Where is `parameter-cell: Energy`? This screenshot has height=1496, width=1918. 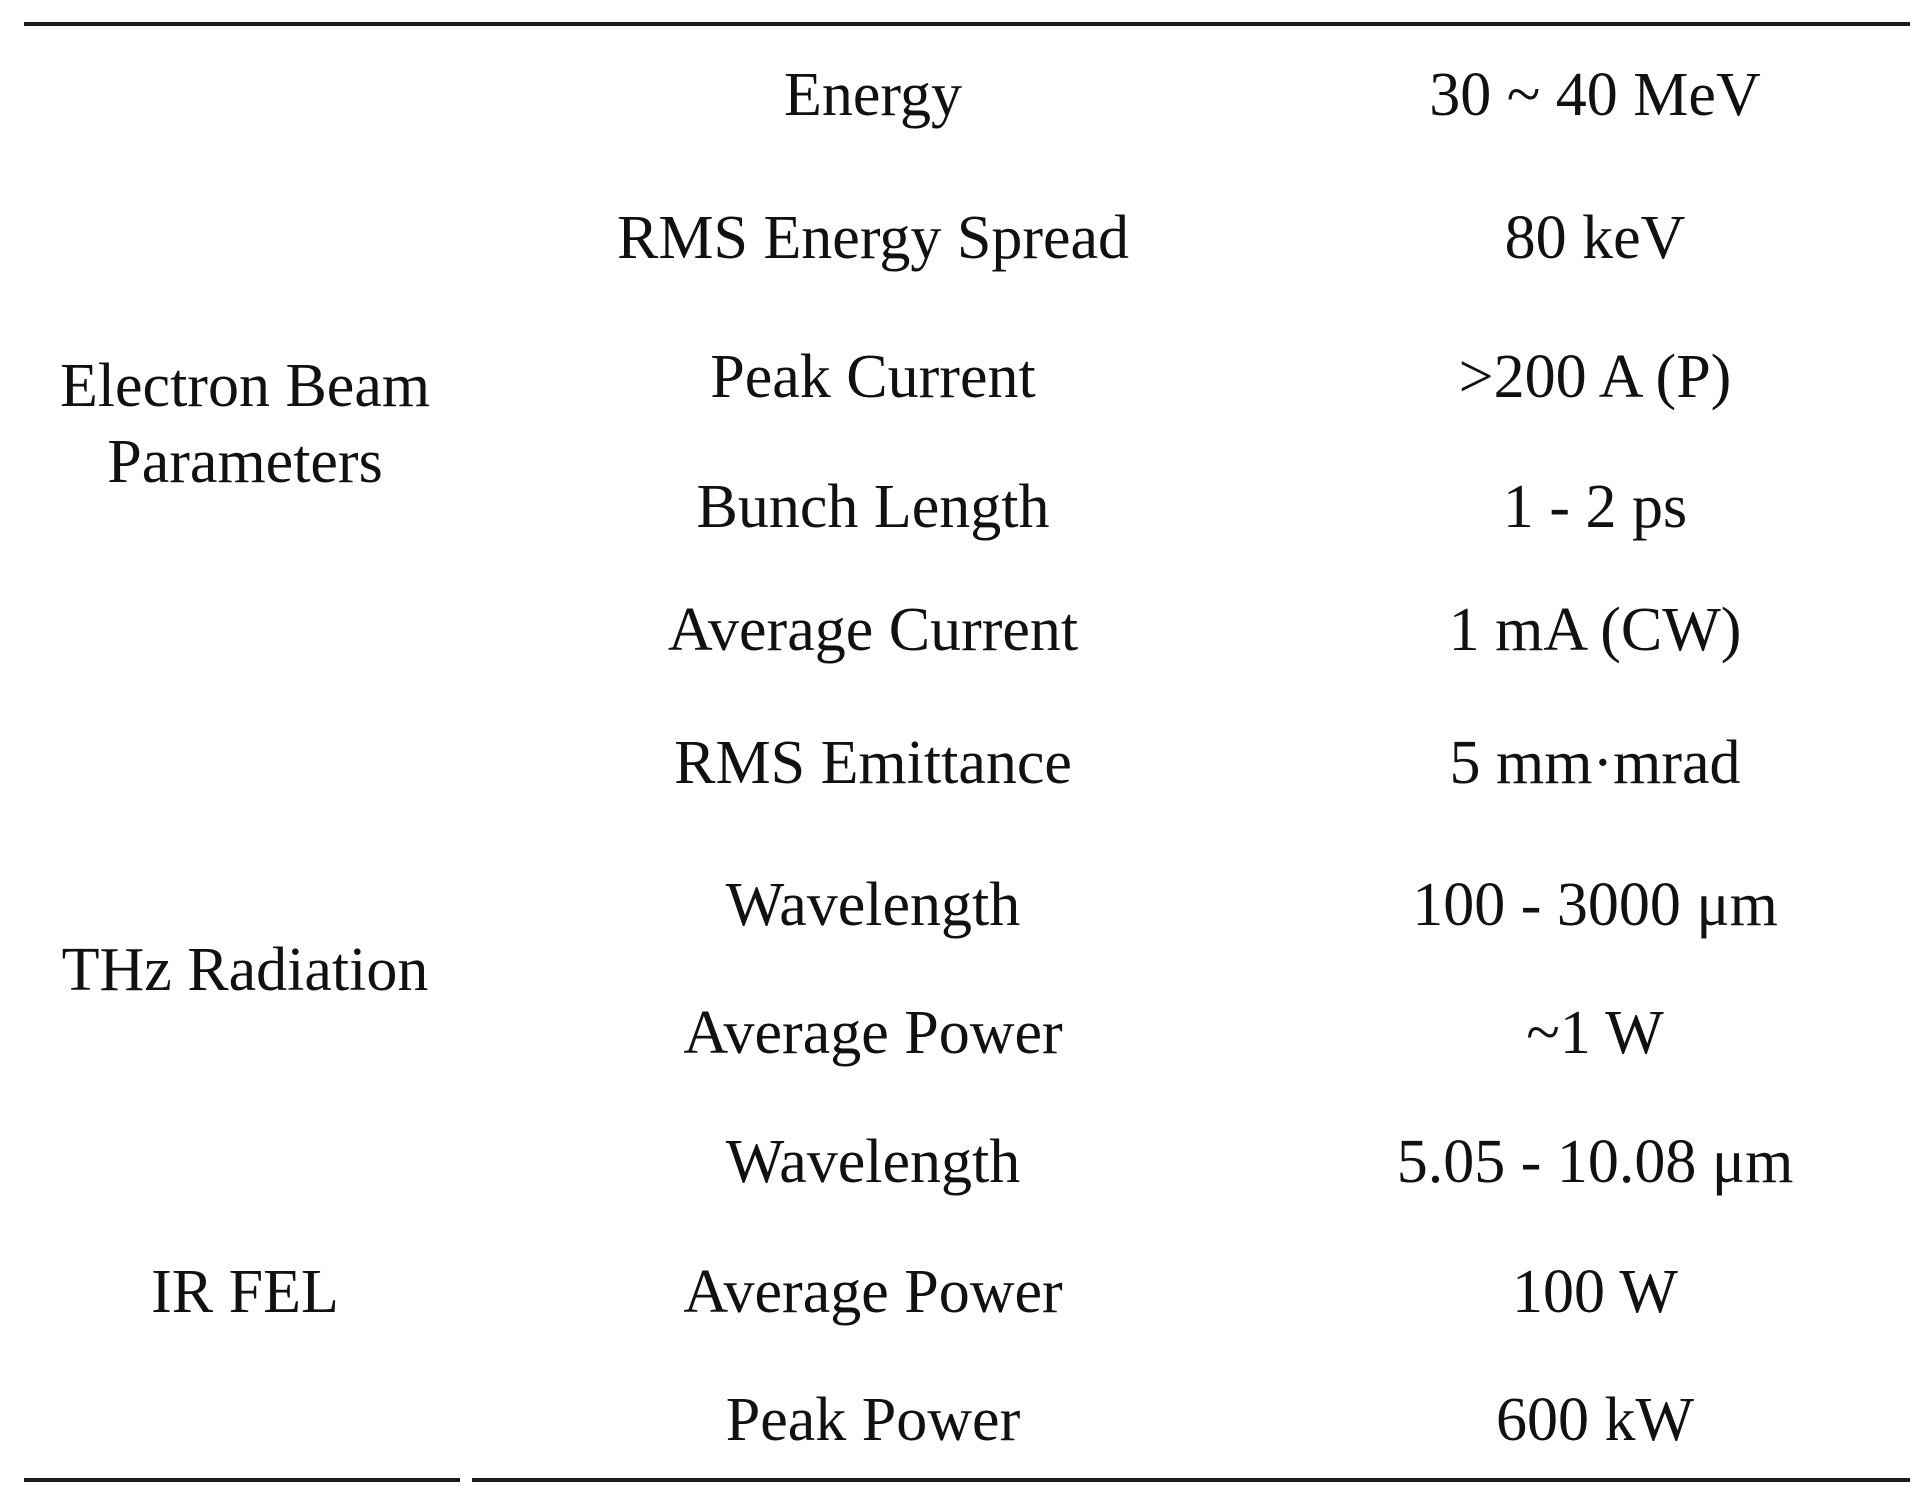
parameter-cell: Energy is located at coordinates (873, 95).